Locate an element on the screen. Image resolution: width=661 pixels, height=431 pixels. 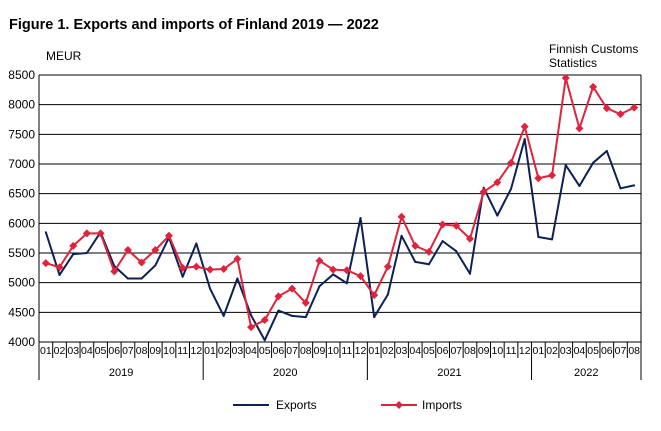
source-line-2: Statistics is located at coordinates (573, 63).